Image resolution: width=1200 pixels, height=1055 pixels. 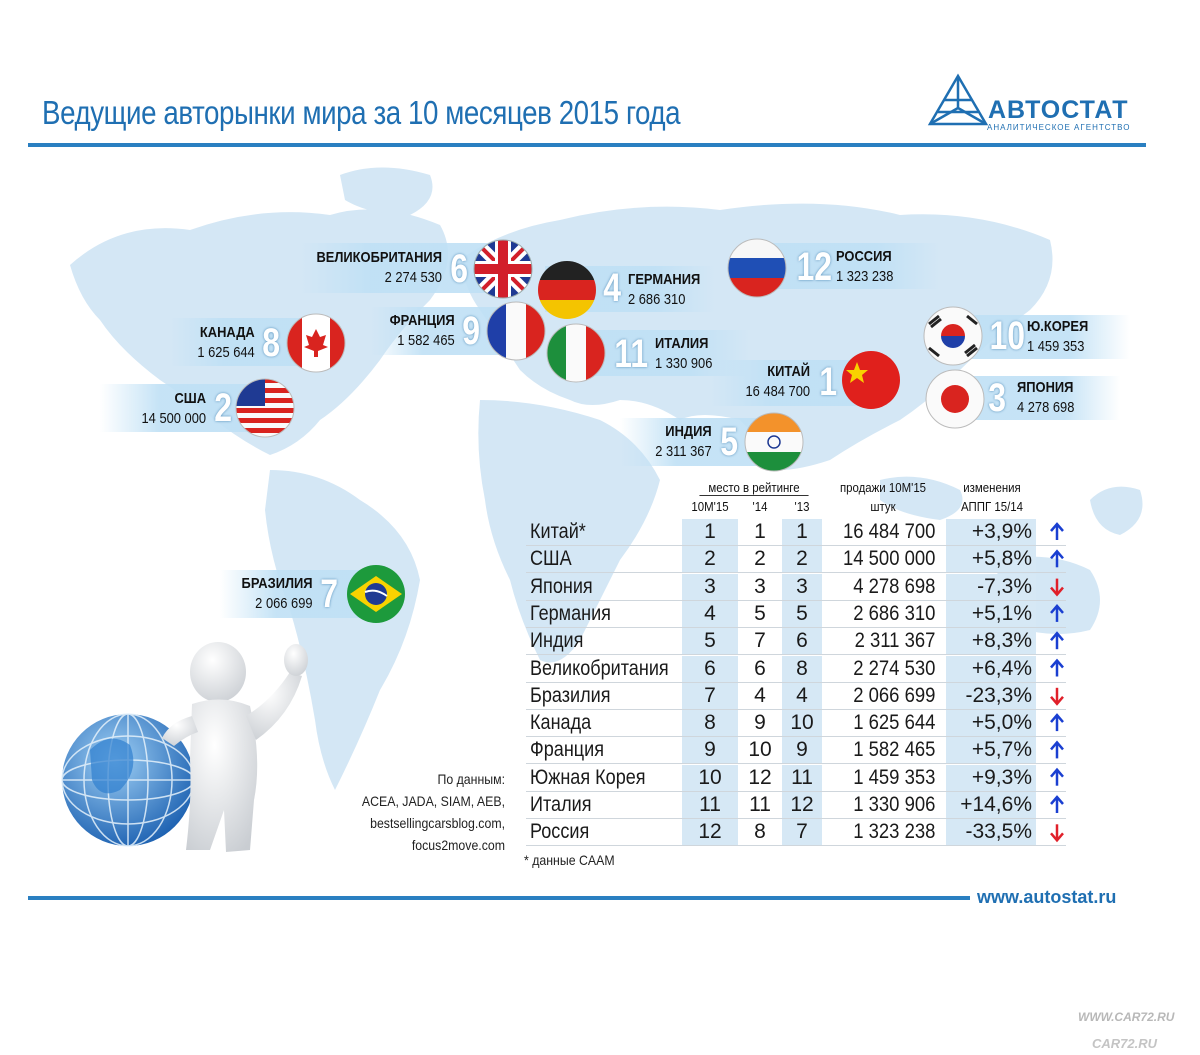 What do you see at coordinates (992, 487) in the screenshot?
I see `header-change: изменения` at bounding box center [992, 487].